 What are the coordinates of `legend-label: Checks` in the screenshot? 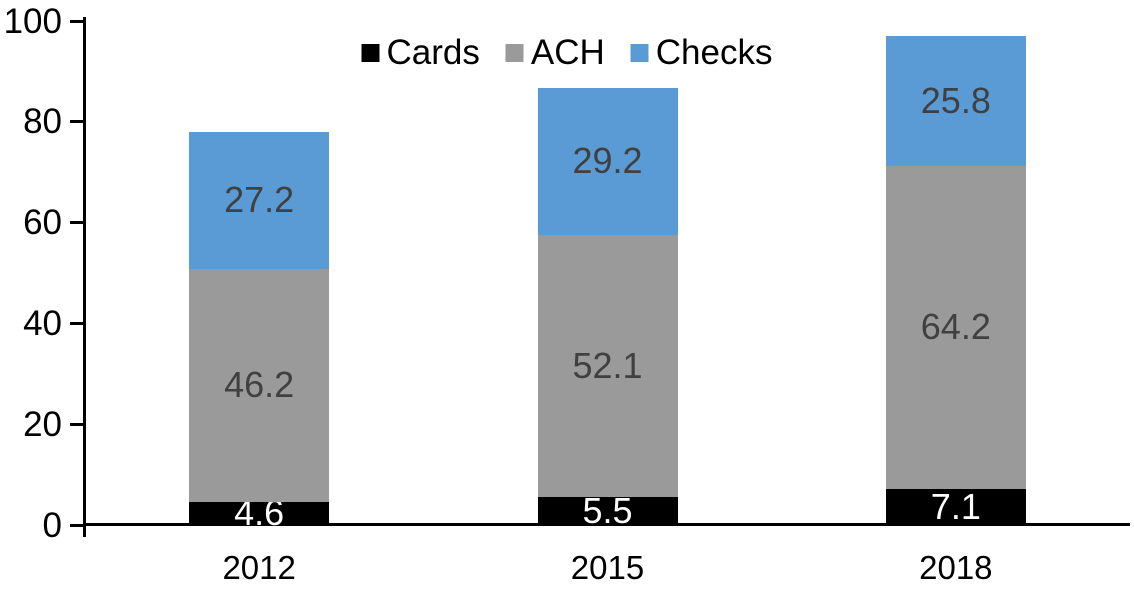 It's located at (714, 52).